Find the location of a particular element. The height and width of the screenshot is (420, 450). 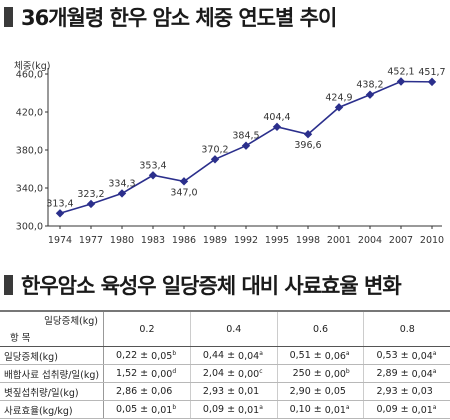

header-item-label: 항 목 is located at coordinates (20, 338).